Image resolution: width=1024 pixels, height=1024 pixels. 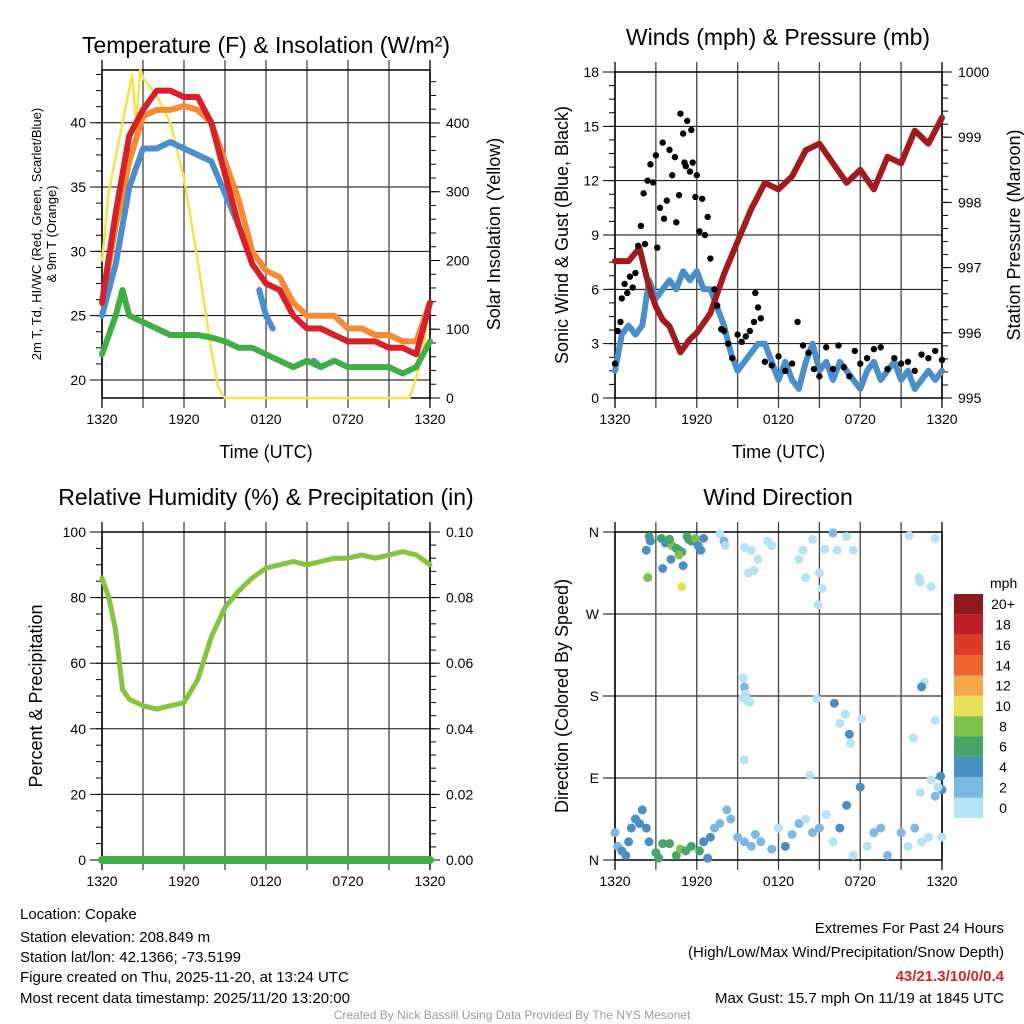 What do you see at coordinates (1003, 726) in the screenshot?
I see `colorbar-label: 8` at bounding box center [1003, 726].